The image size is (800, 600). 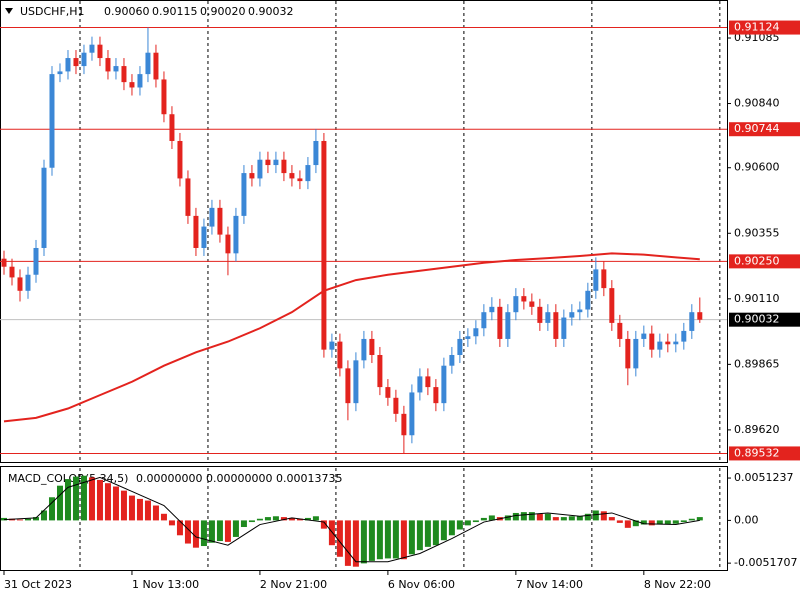 What do you see at coordinates (421, 584) in the screenshot?
I see `x-tick-label: 6 Nov 06:00` at bounding box center [421, 584].